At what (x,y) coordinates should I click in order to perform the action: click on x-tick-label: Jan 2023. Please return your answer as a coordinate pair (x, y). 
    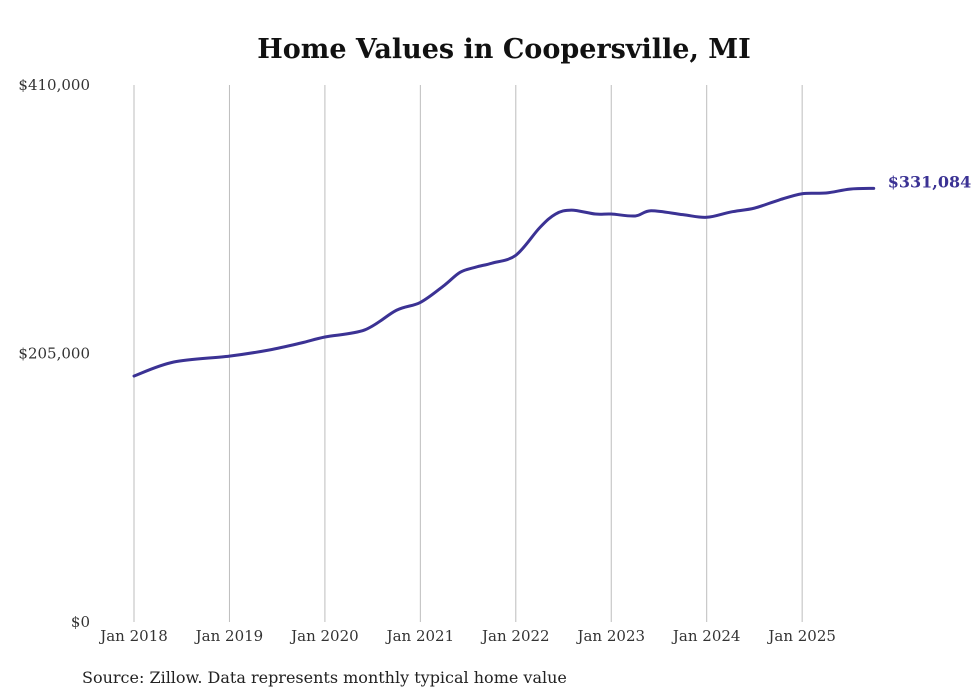
    Looking at the image, I should click on (610, 636).